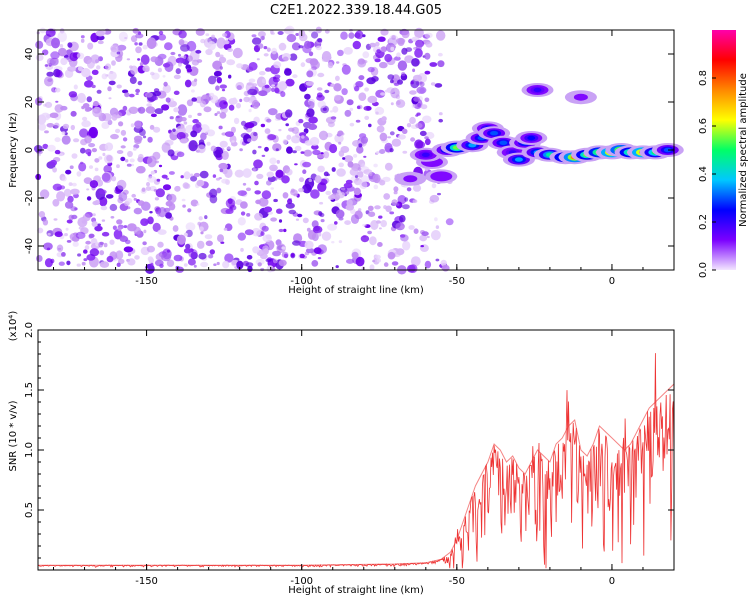  Describe the element at coordinates (703, 174) in the screenshot. I see `colorbar-tick-label: 0.4` at that location.